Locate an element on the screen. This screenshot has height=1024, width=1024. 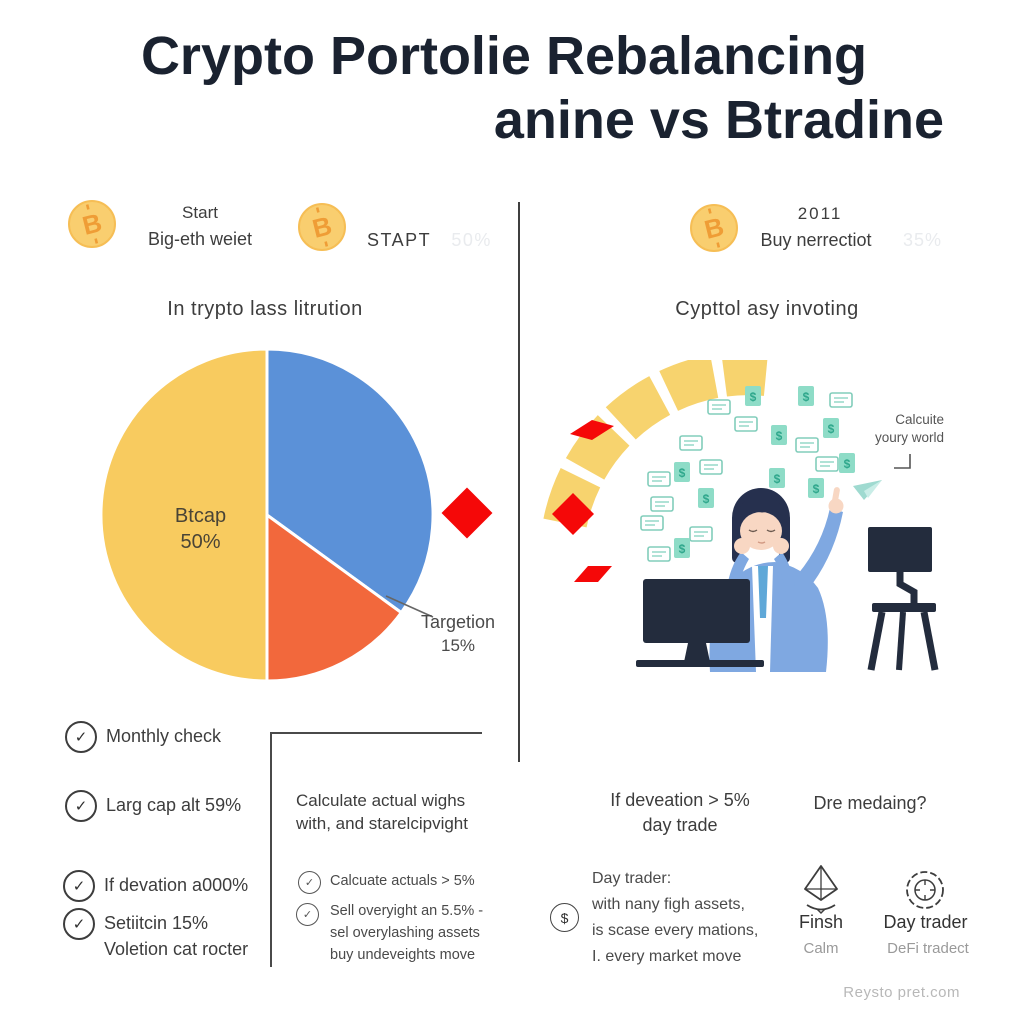
middle-panel-heading-line2: with, and starelcipvight is located at coordinates (382, 823).